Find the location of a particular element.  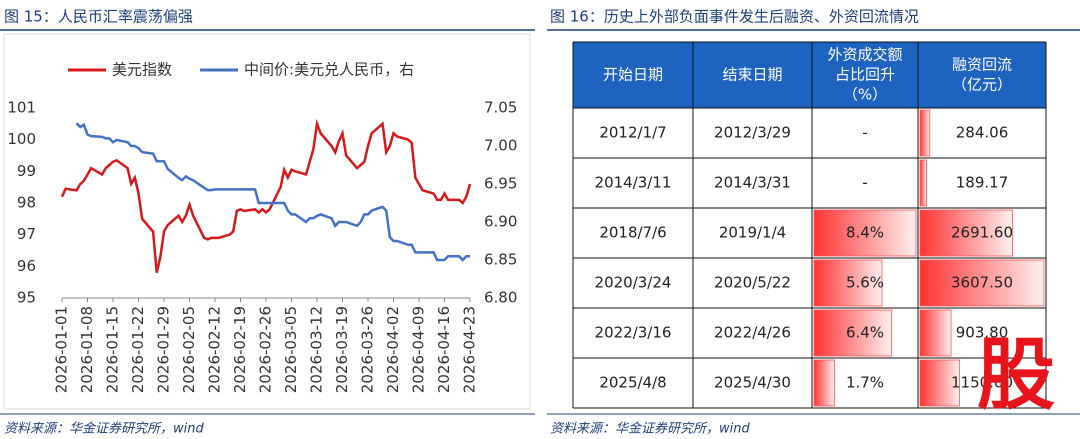

y2-tick-label: 6.80 is located at coordinates (500, 298).